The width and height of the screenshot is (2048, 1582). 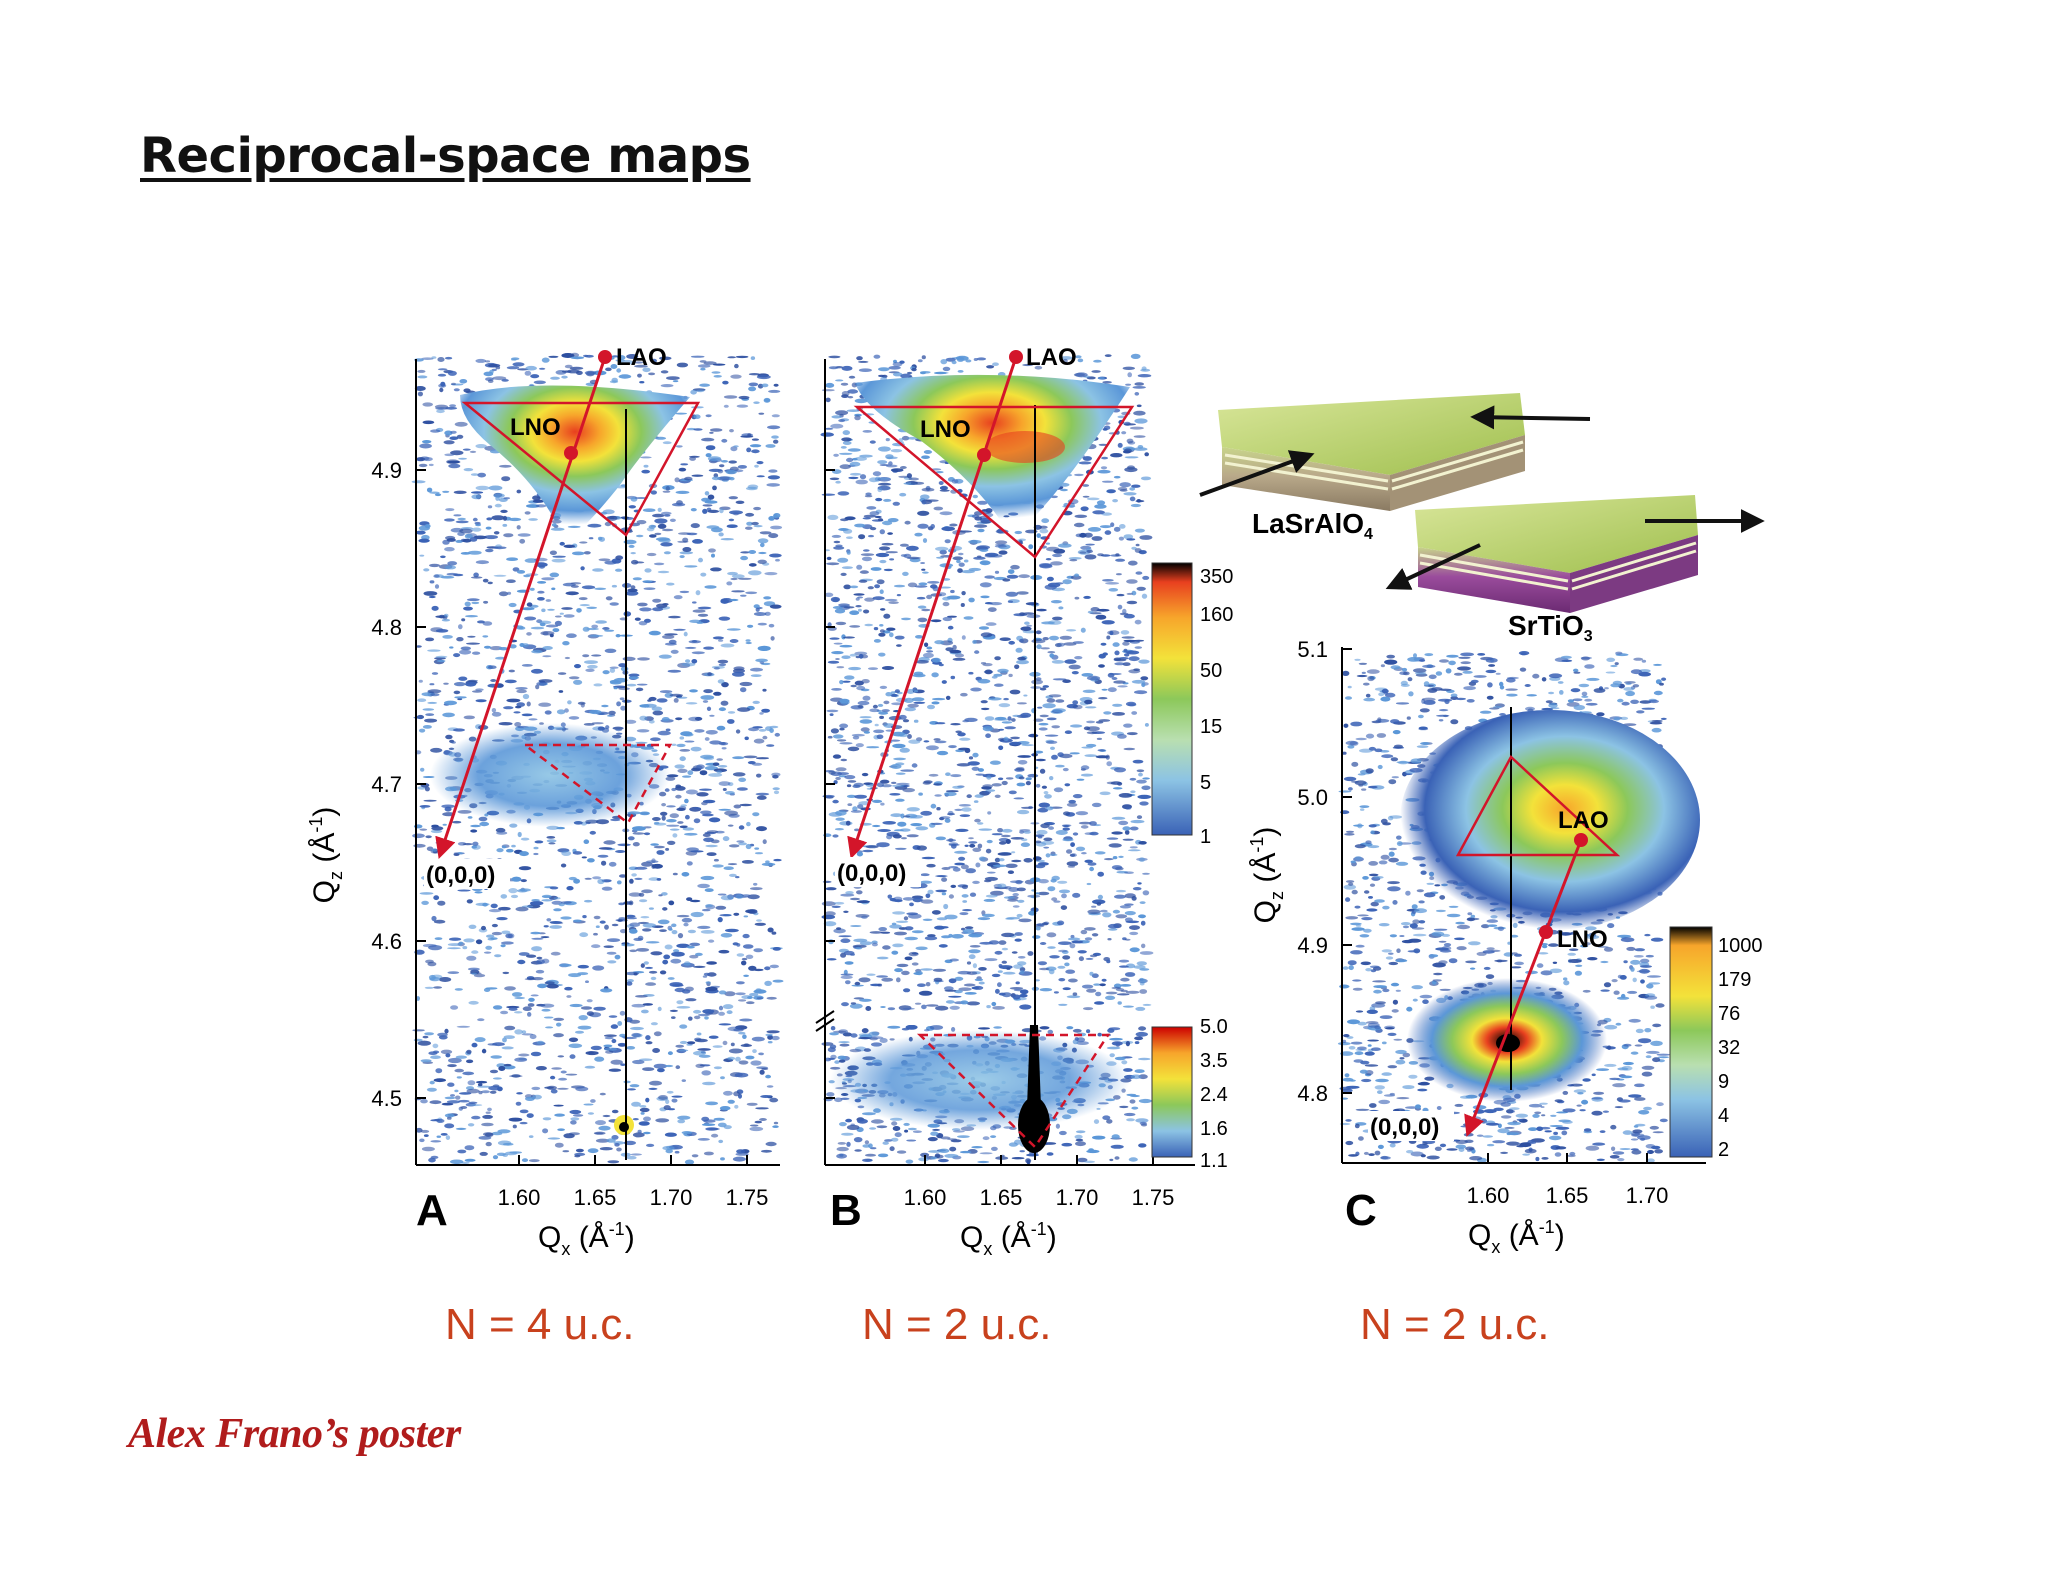 What do you see at coordinates (1051, 357) in the screenshot?
I see `panel-b-lao-label: LAO` at bounding box center [1051, 357].